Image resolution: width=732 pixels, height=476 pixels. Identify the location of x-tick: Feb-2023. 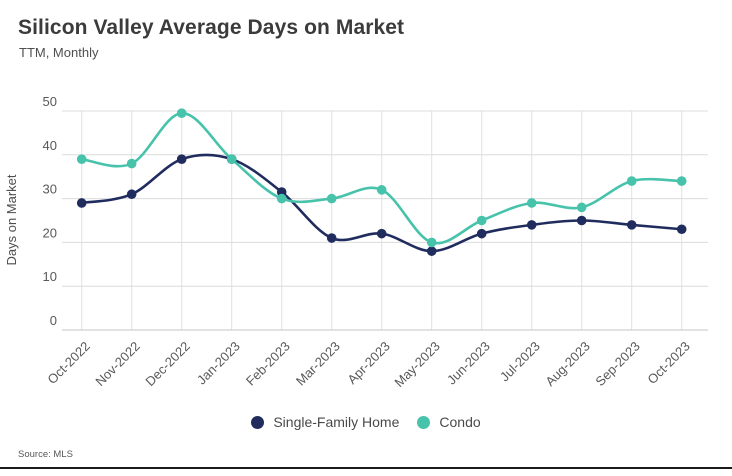
(268, 364).